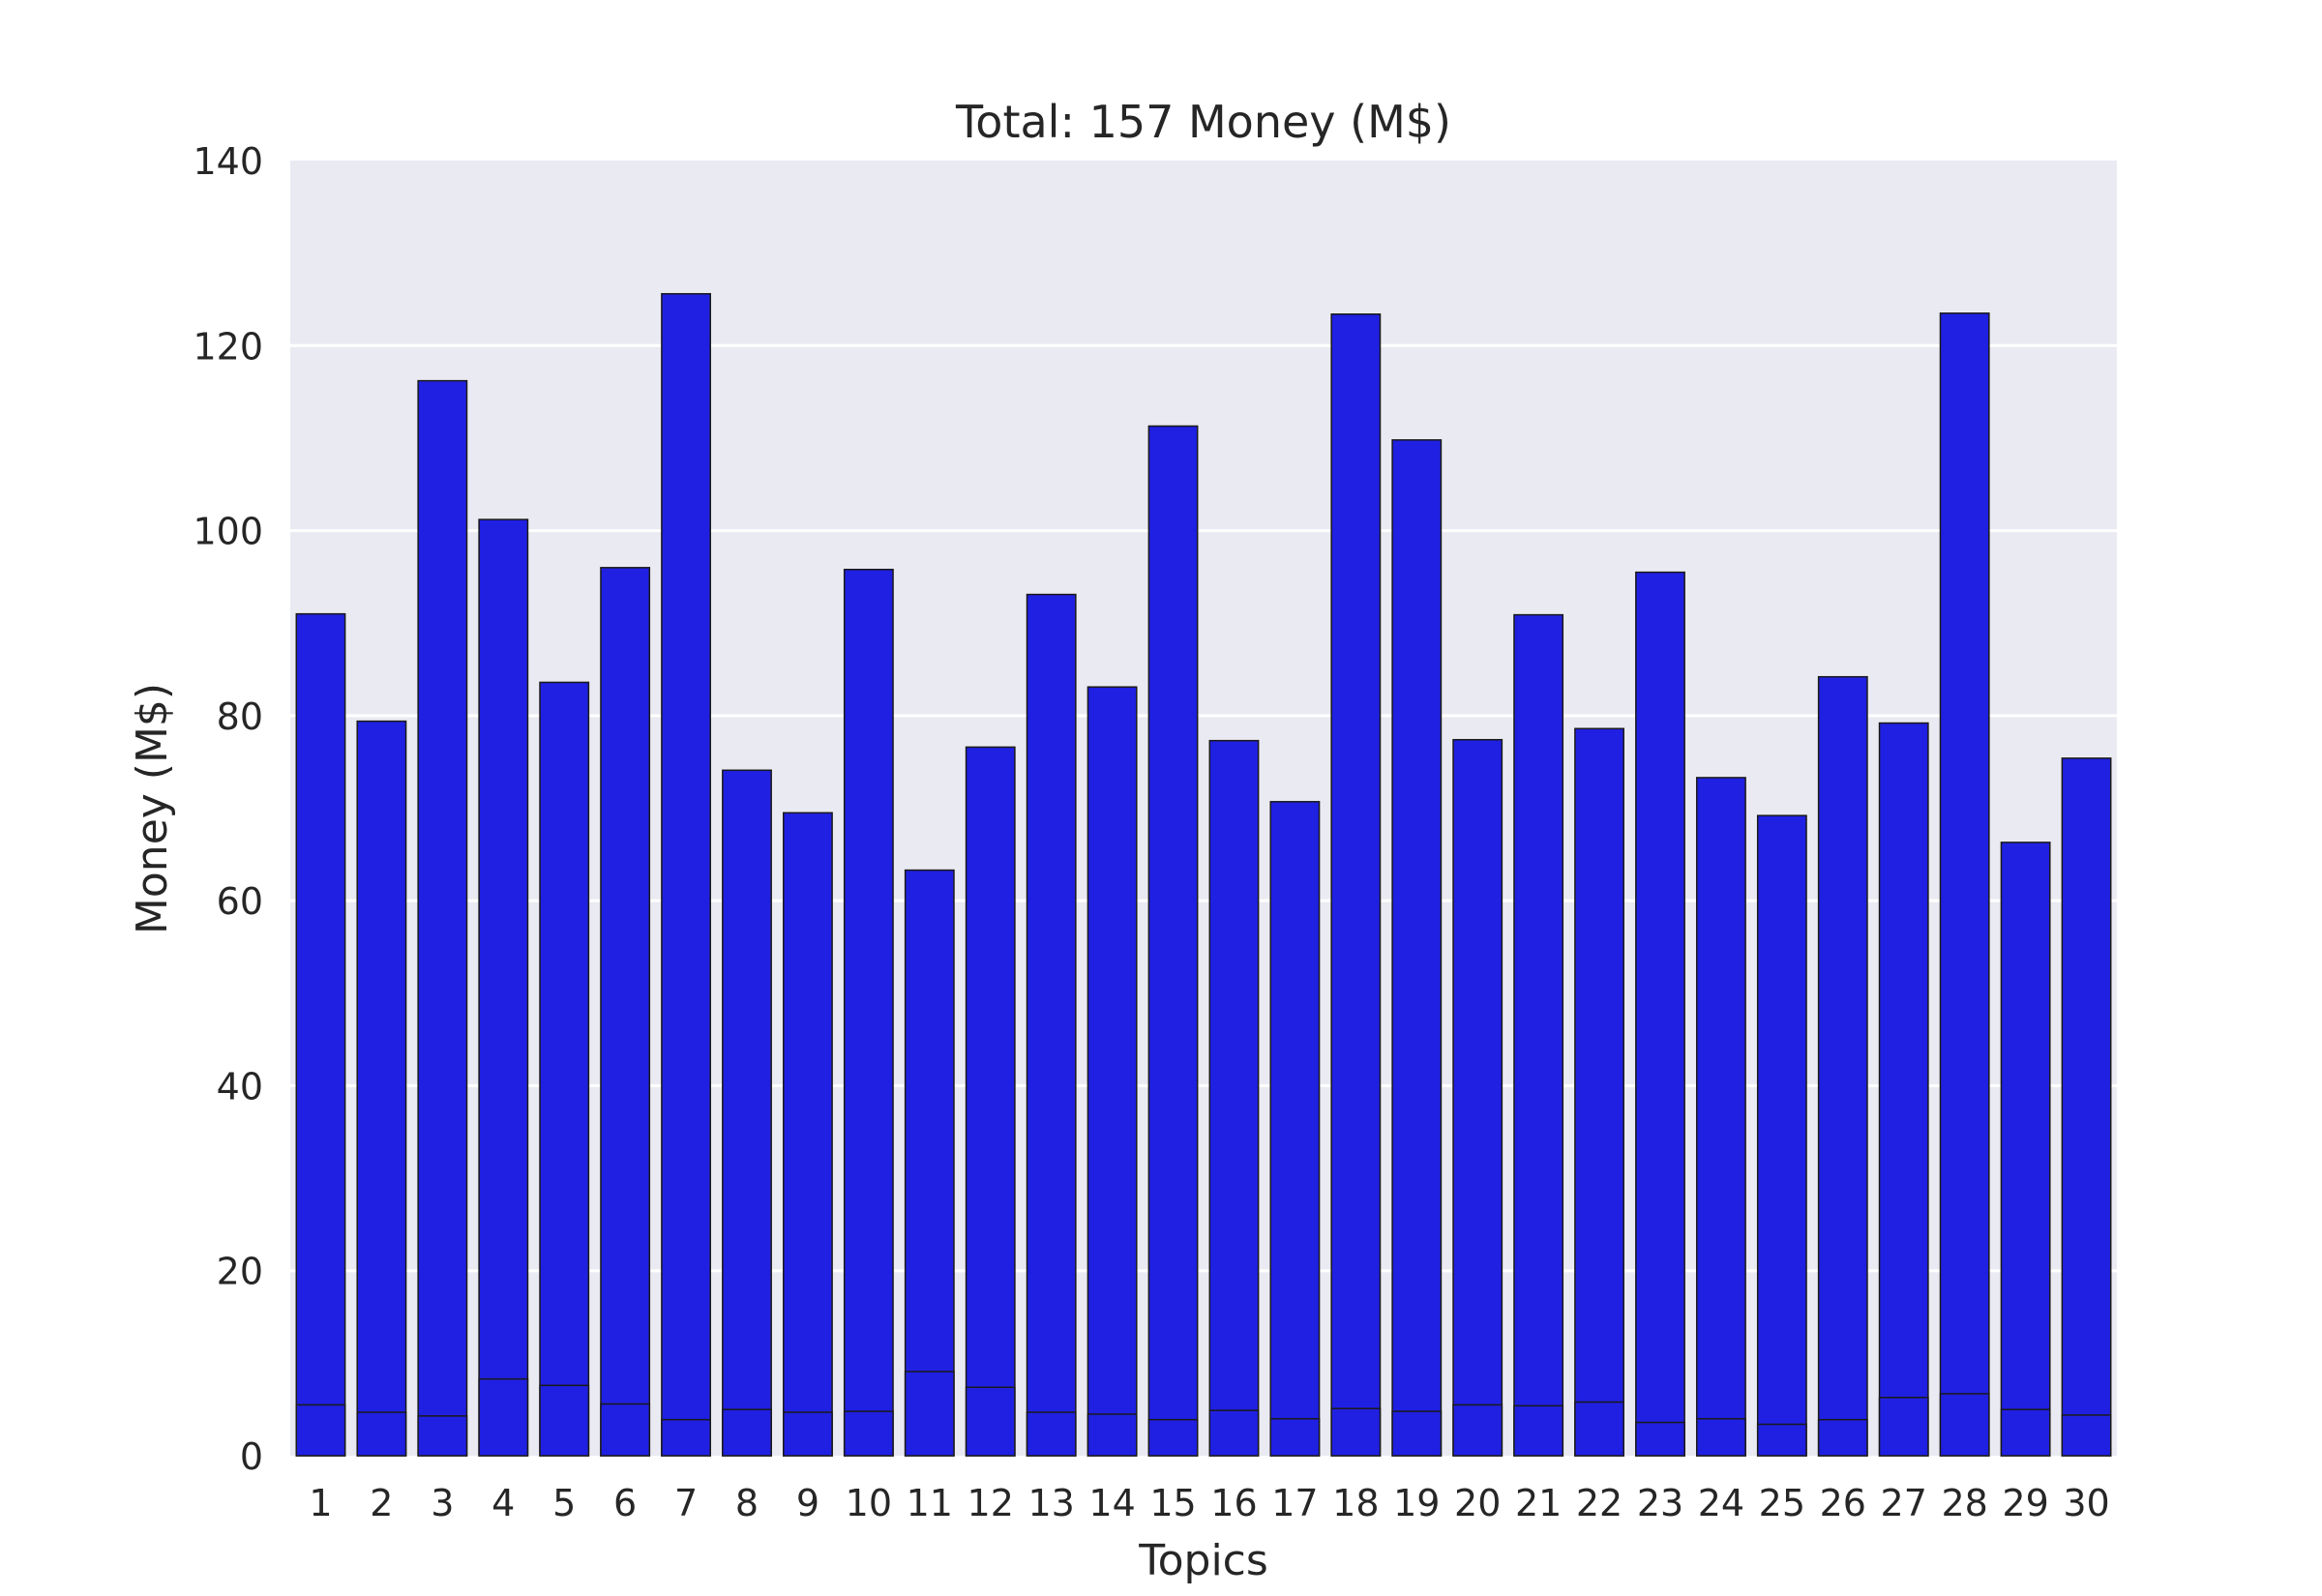 The height and width of the screenshot is (1596, 2322). Describe the element at coordinates (807, 1503) in the screenshot. I see `x-tick-label: 9` at that location.